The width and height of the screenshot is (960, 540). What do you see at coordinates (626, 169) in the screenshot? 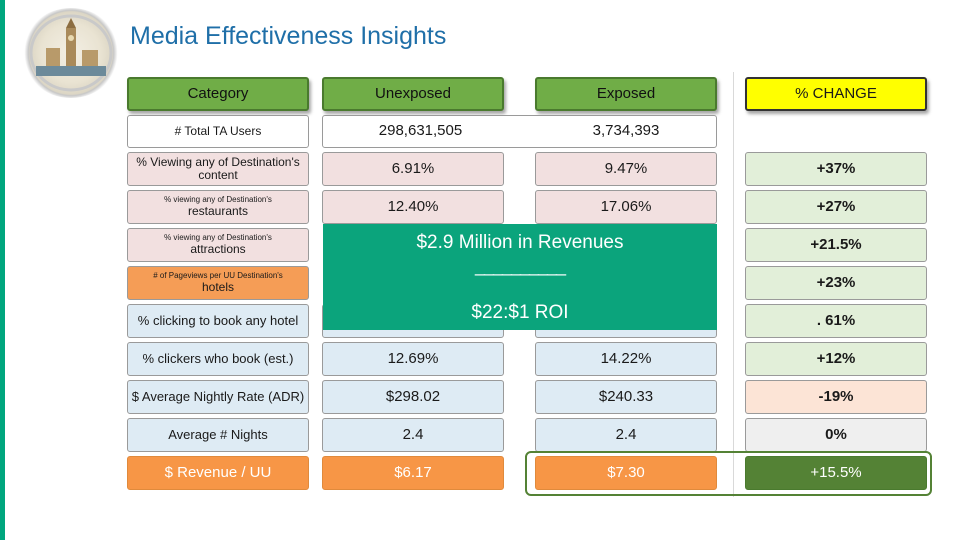
I see `row-viewing-content-exposed: 9.47%` at bounding box center [626, 169].